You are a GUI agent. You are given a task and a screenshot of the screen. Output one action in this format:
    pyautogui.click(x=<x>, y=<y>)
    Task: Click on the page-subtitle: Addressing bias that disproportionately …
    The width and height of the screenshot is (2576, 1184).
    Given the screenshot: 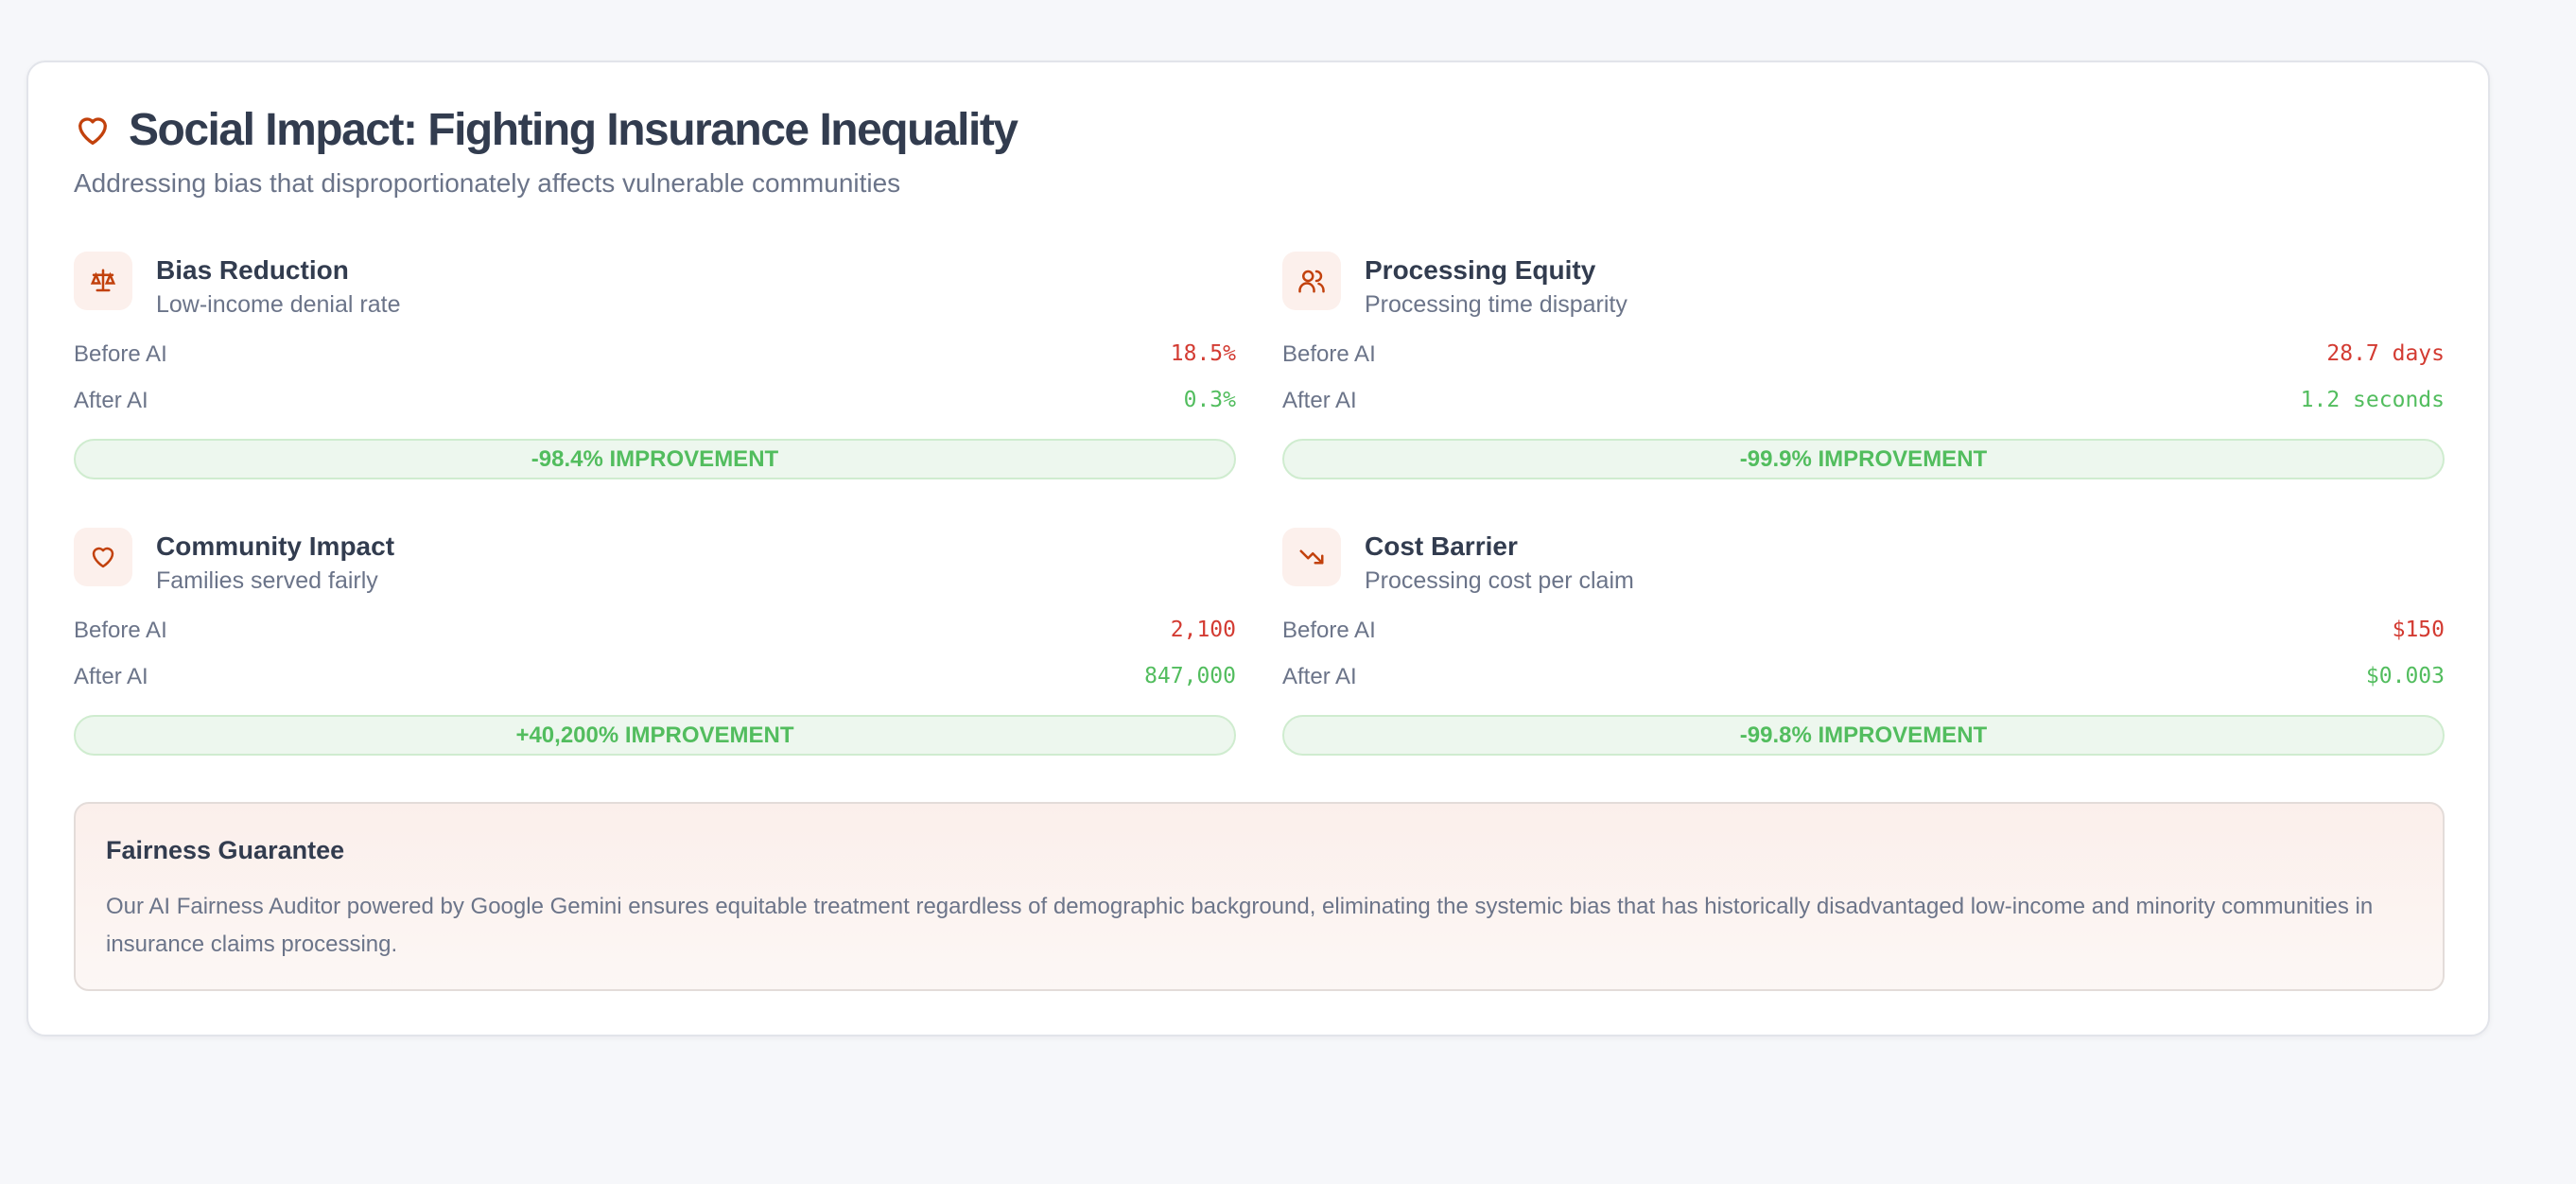 What is the action you would take?
    pyautogui.click(x=488, y=183)
    